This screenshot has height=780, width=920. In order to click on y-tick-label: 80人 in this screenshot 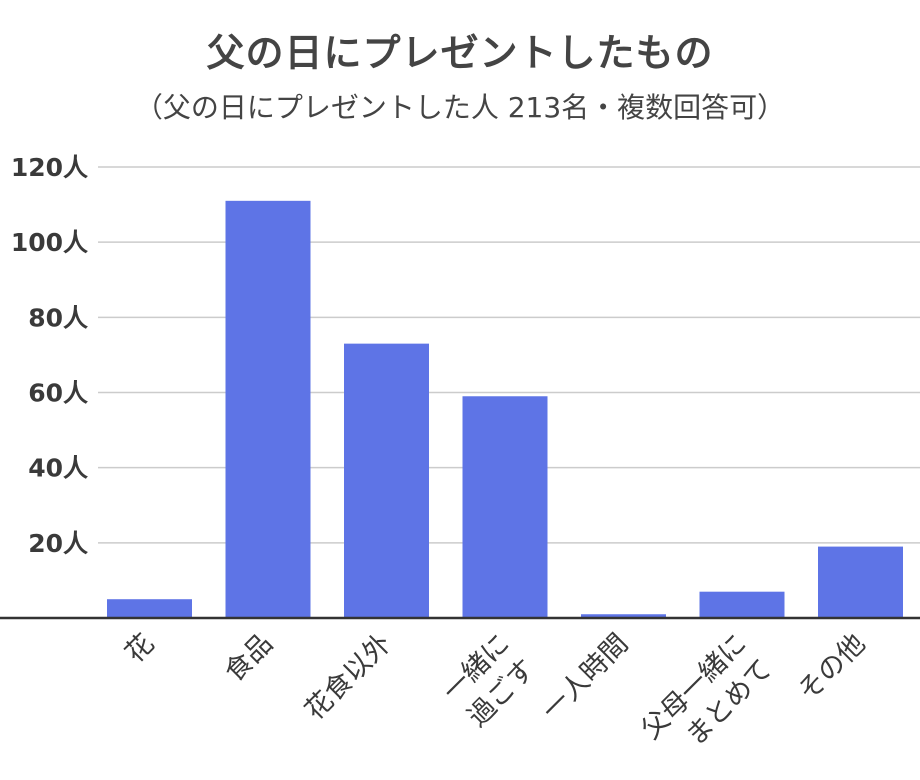, I will do `click(58, 317)`.